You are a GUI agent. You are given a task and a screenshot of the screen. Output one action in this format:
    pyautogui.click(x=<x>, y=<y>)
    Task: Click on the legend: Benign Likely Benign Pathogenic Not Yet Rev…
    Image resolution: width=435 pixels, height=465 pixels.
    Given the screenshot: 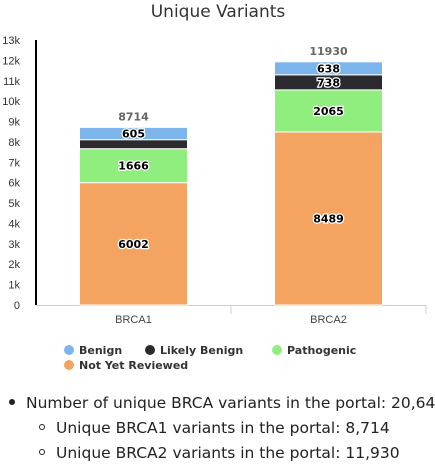 What is the action you would take?
    pyautogui.click(x=210, y=358)
    